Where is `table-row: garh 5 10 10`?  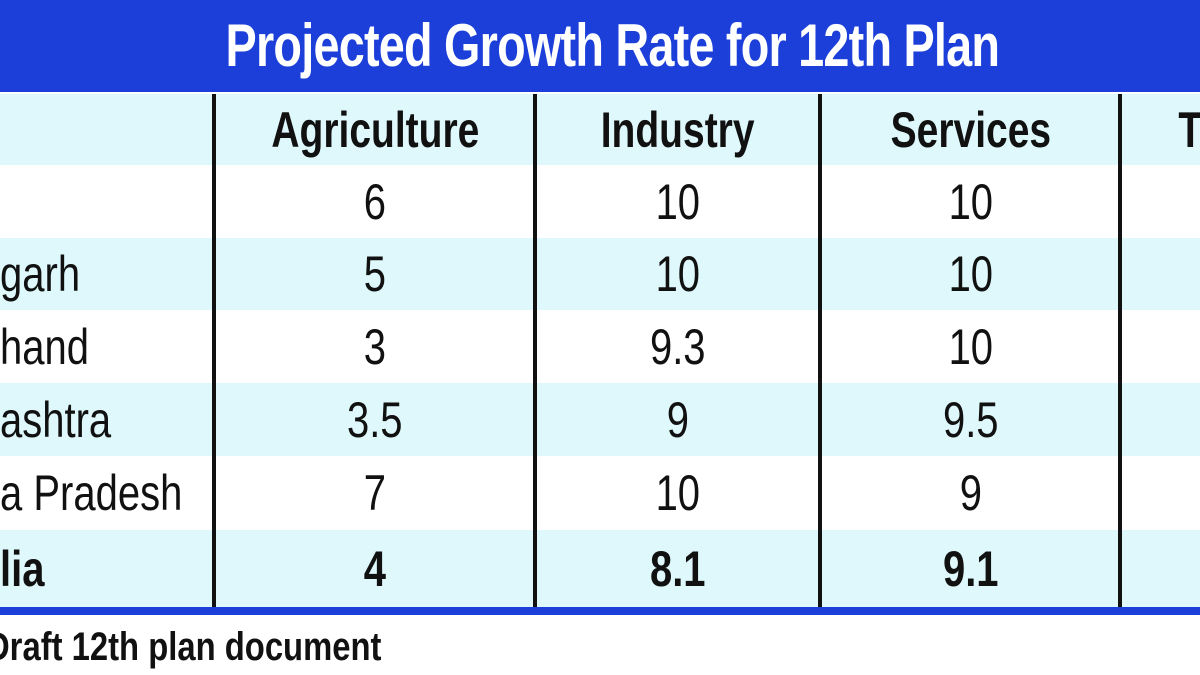
table-row: garh 5 10 10 is located at coordinates (600, 274).